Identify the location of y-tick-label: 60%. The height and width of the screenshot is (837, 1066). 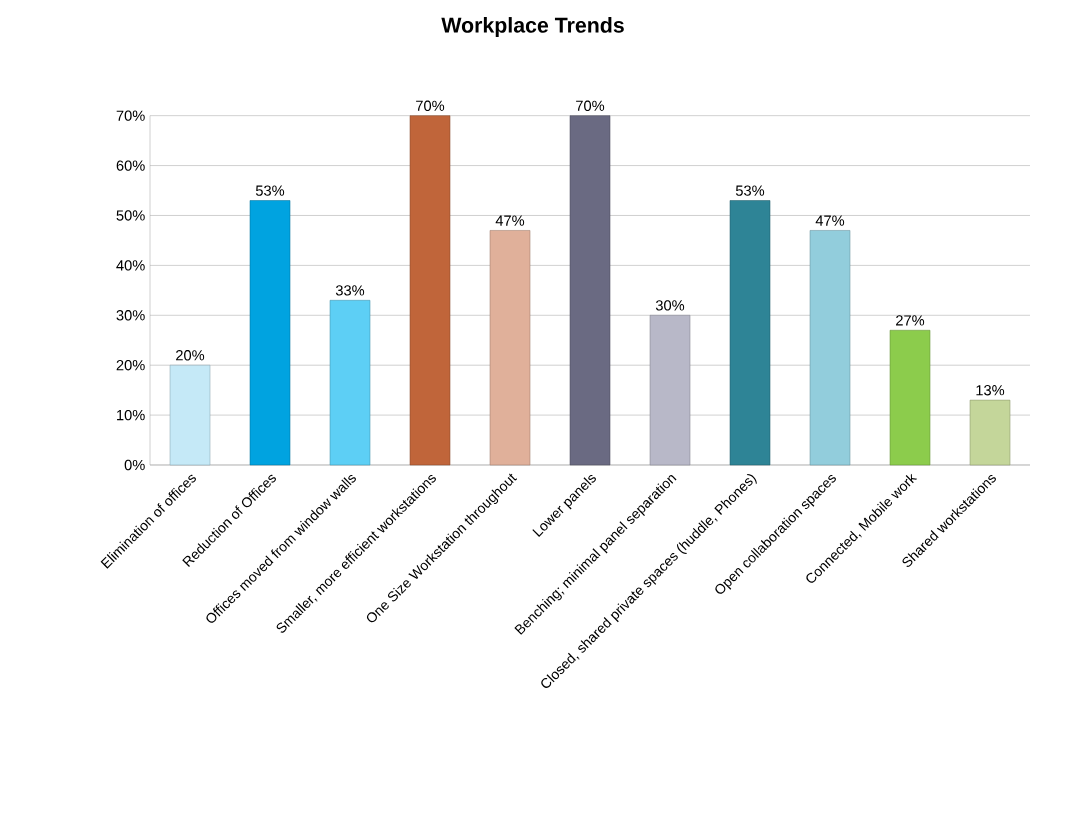
(130, 165).